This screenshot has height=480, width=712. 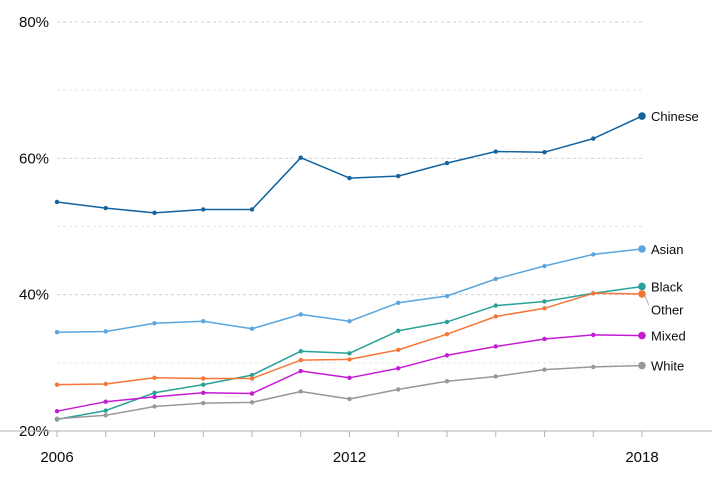 What do you see at coordinates (667, 366) in the screenshot?
I see `series-label-white: White` at bounding box center [667, 366].